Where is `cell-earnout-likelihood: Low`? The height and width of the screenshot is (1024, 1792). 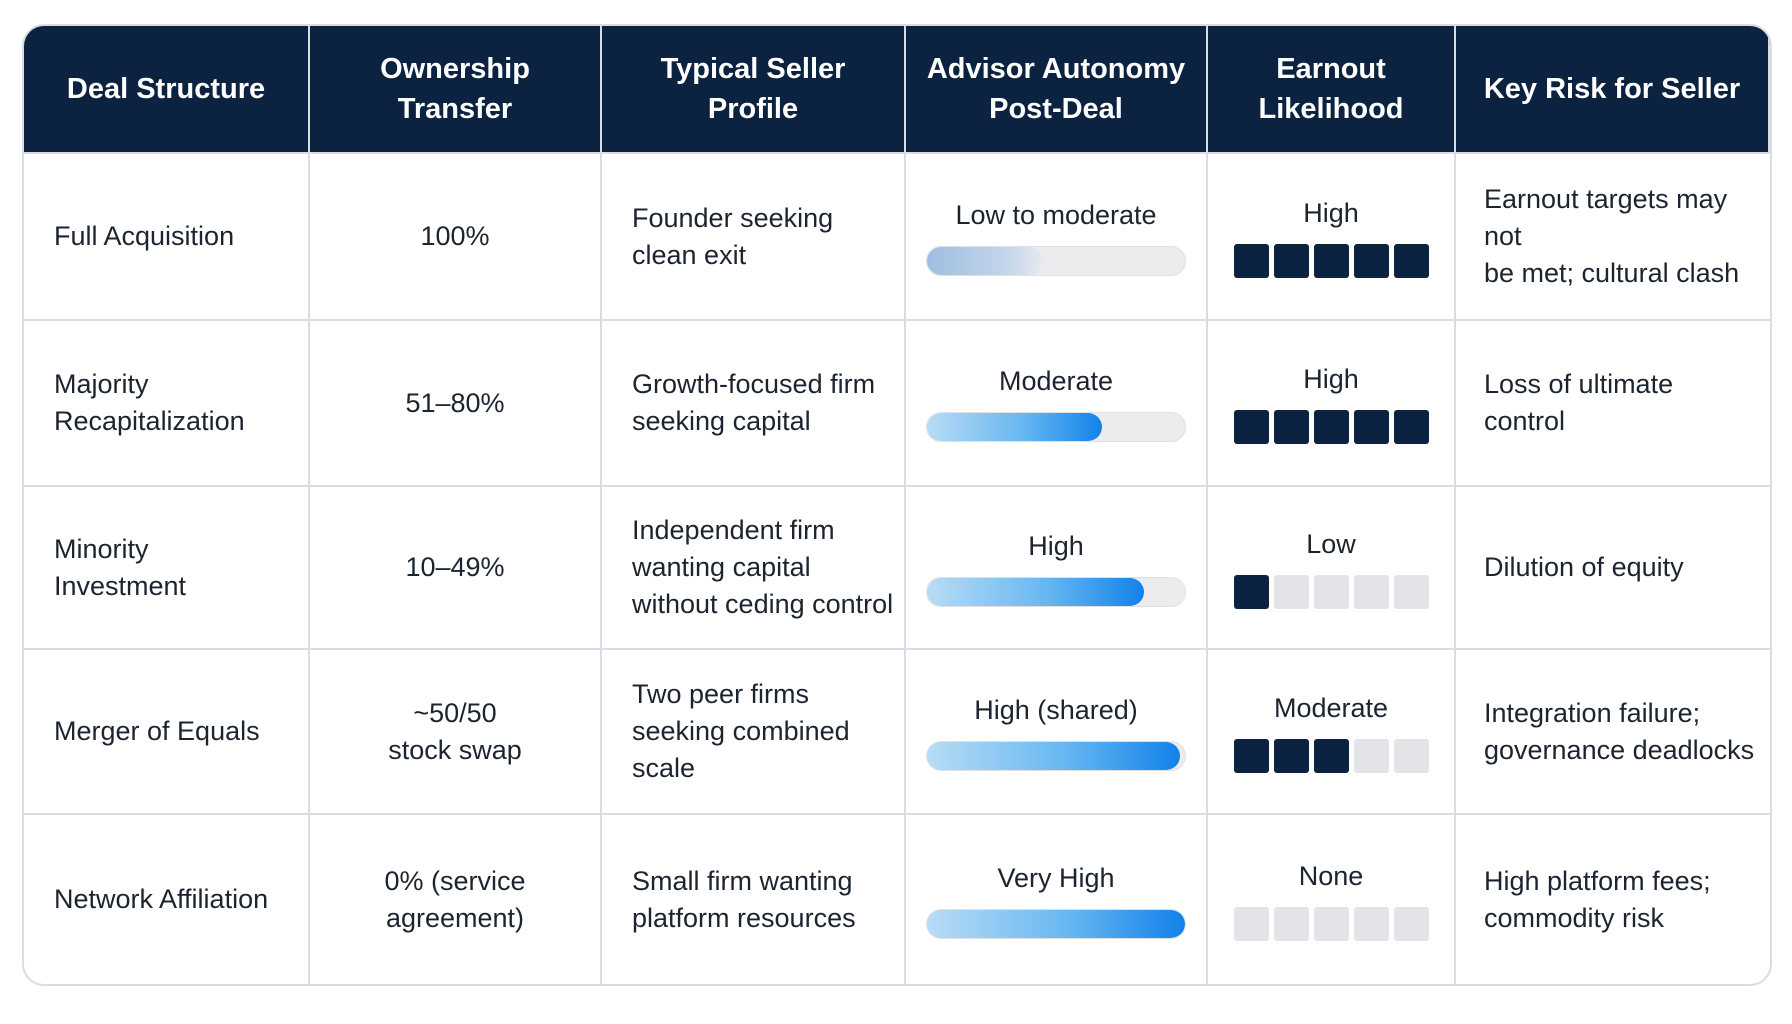 cell-earnout-likelihood: Low is located at coordinates (1332, 566).